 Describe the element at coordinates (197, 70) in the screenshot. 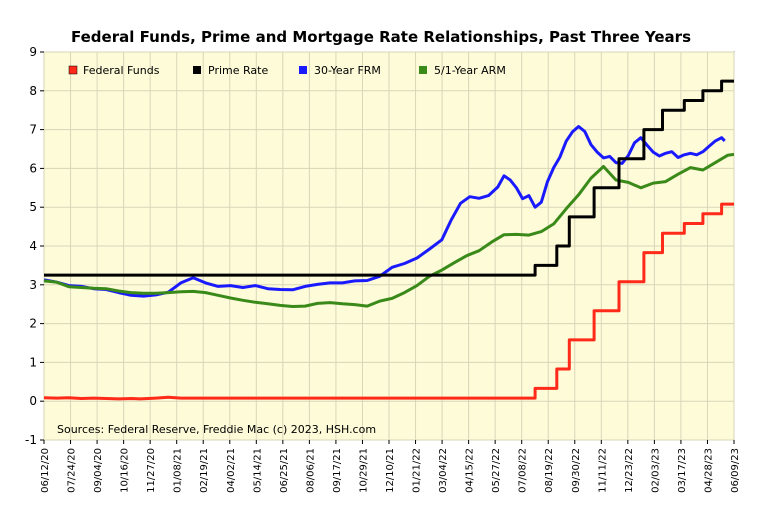

I see `legend-swatch-prime-rate` at that location.